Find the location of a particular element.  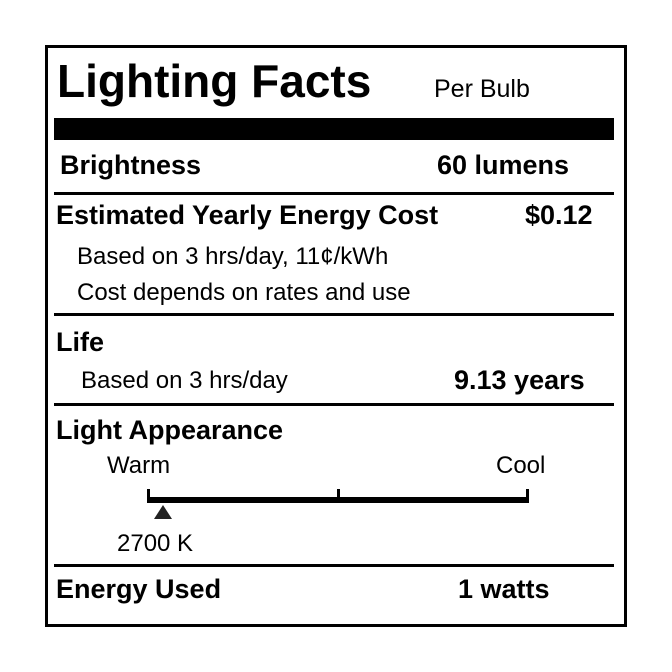

cost-label: Estimated Yearly Energy Cost is located at coordinates (247, 215).